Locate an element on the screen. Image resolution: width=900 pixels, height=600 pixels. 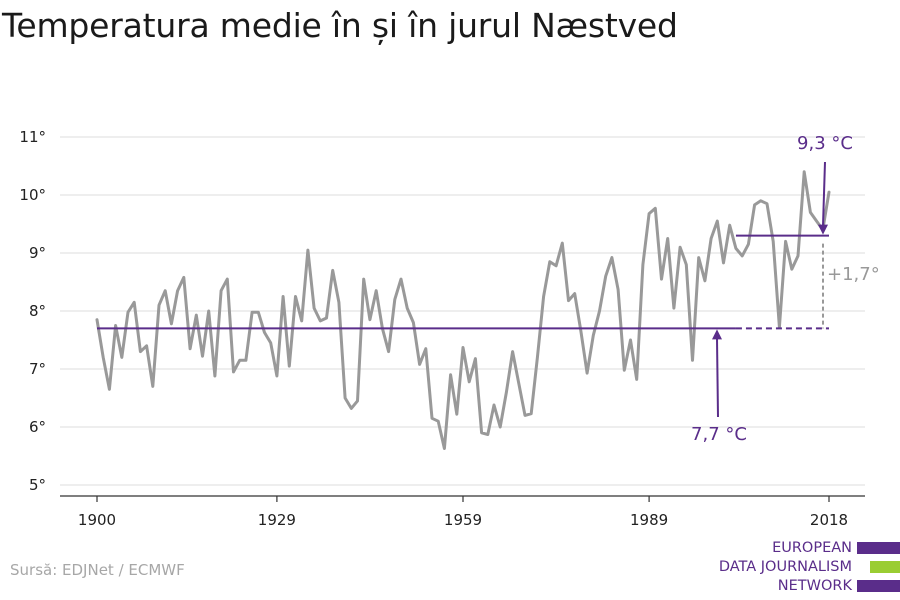
logo-line-1: EUROPEAN is located at coordinates (812, 548).